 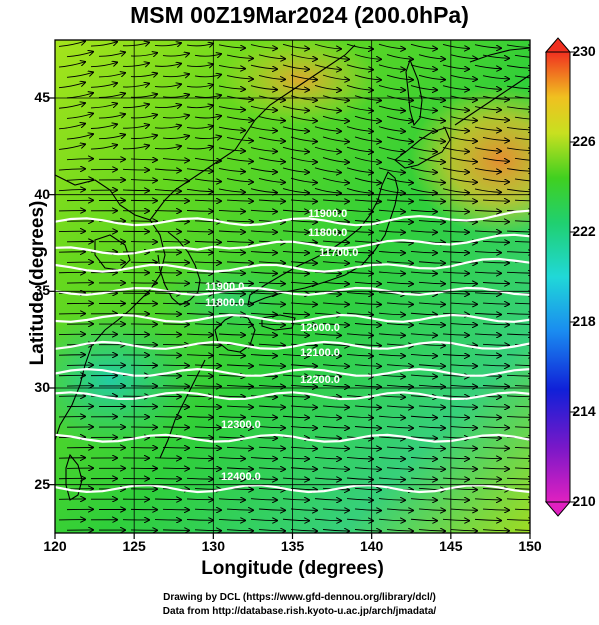 What do you see at coordinates (42, 97) in the screenshot?
I see `lat-tick-label: 45` at bounding box center [42, 97].